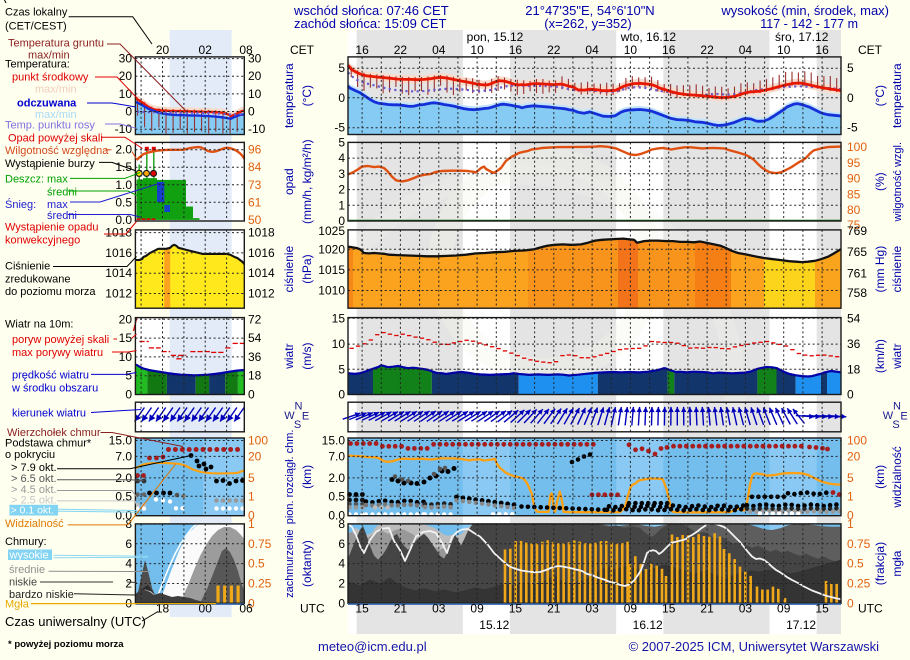 The height and width of the screenshot is (660, 910). What do you see at coordinates (50, 125) in the screenshot?
I see `svg-text: Temp. punktu rosy` at bounding box center [50, 125].